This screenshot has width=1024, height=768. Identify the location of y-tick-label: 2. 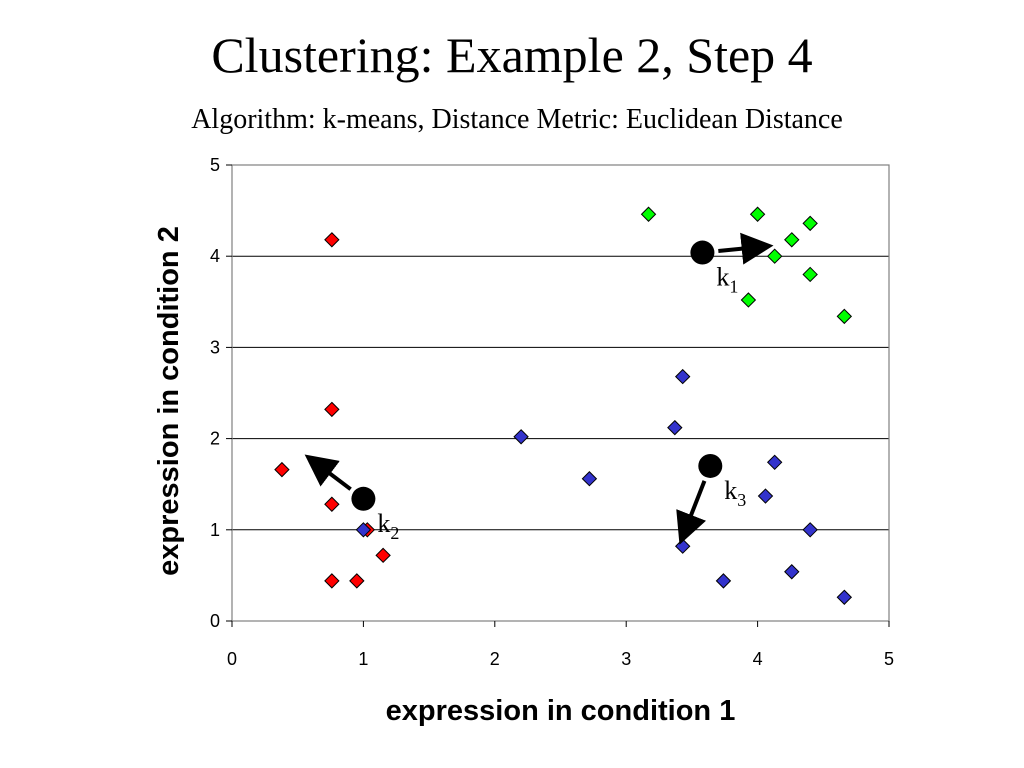
(215, 439).